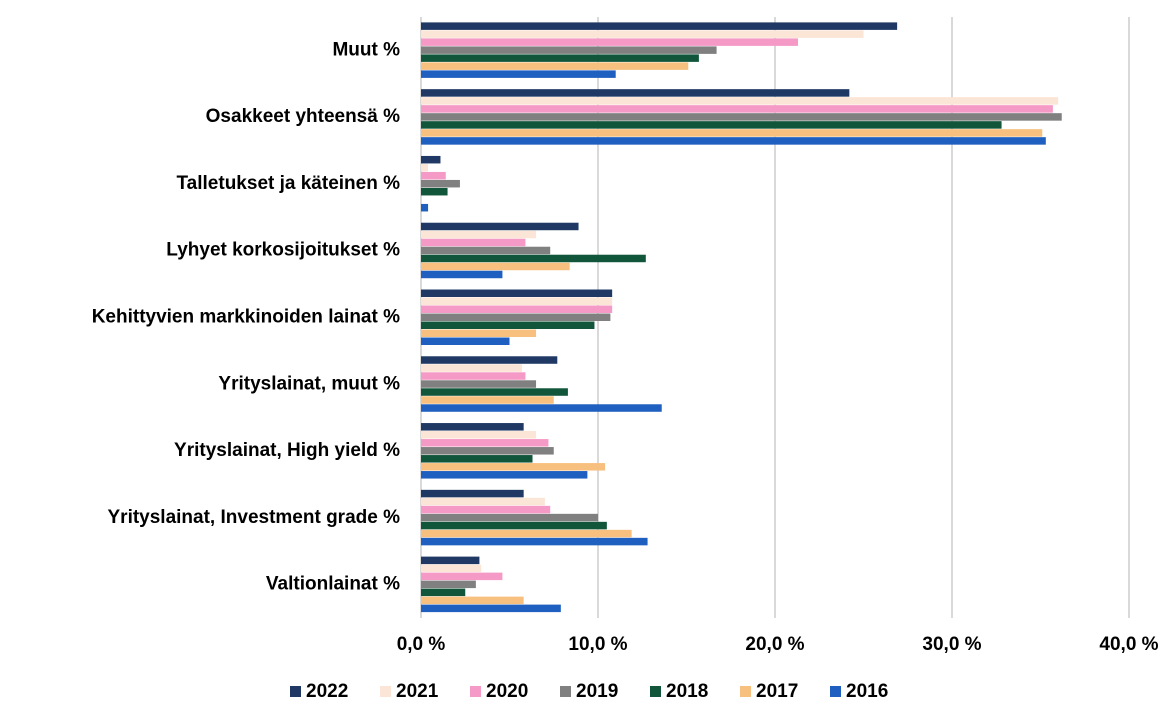 Image resolution: width=1170 pixels, height=704 pixels. I want to click on legend-label: 2018, so click(687, 691).